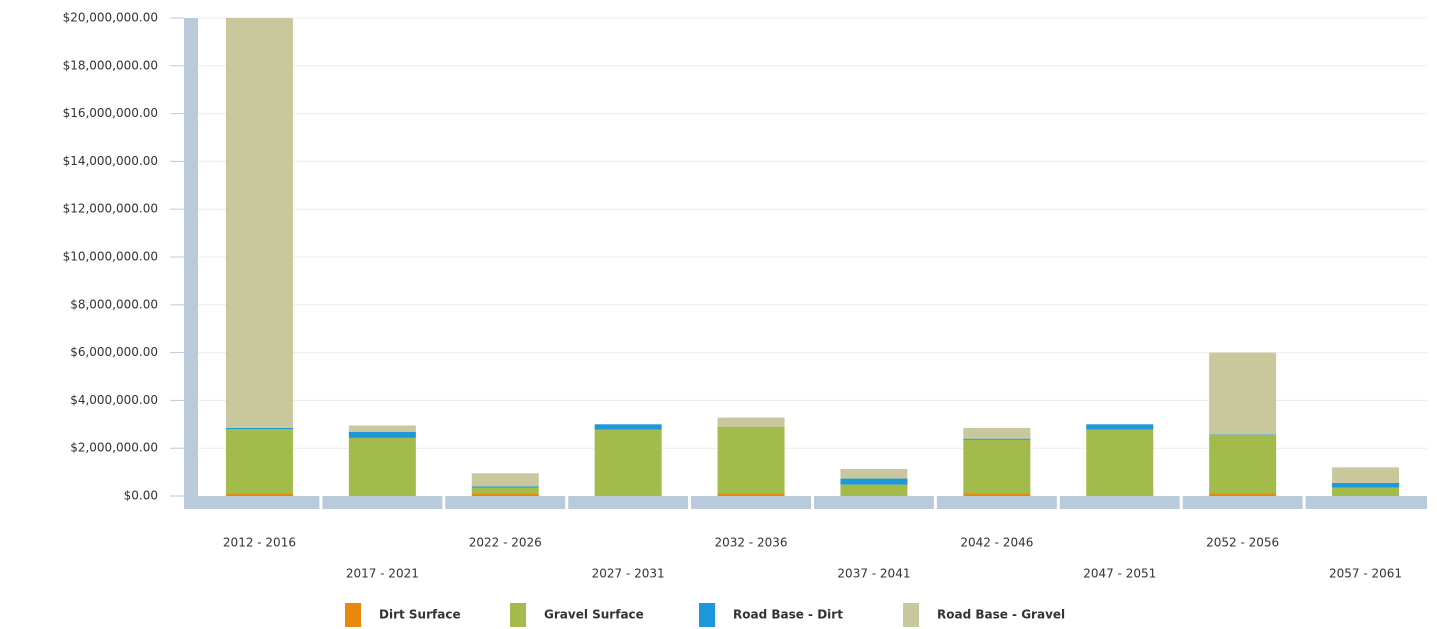 The width and height of the screenshot is (1437, 629). I want to click on y-tick-label: $12,000,000.00, so click(110, 209).